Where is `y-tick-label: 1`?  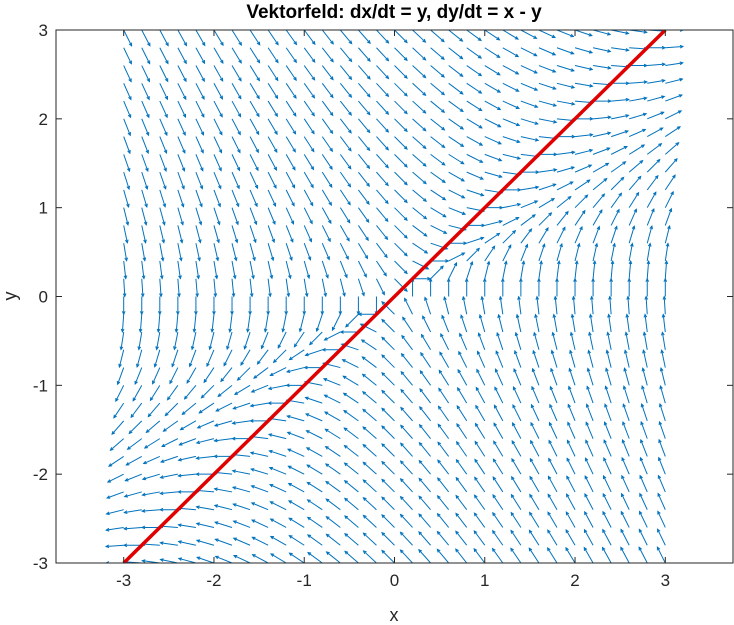
y-tick-label: 1 is located at coordinates (43, 208).